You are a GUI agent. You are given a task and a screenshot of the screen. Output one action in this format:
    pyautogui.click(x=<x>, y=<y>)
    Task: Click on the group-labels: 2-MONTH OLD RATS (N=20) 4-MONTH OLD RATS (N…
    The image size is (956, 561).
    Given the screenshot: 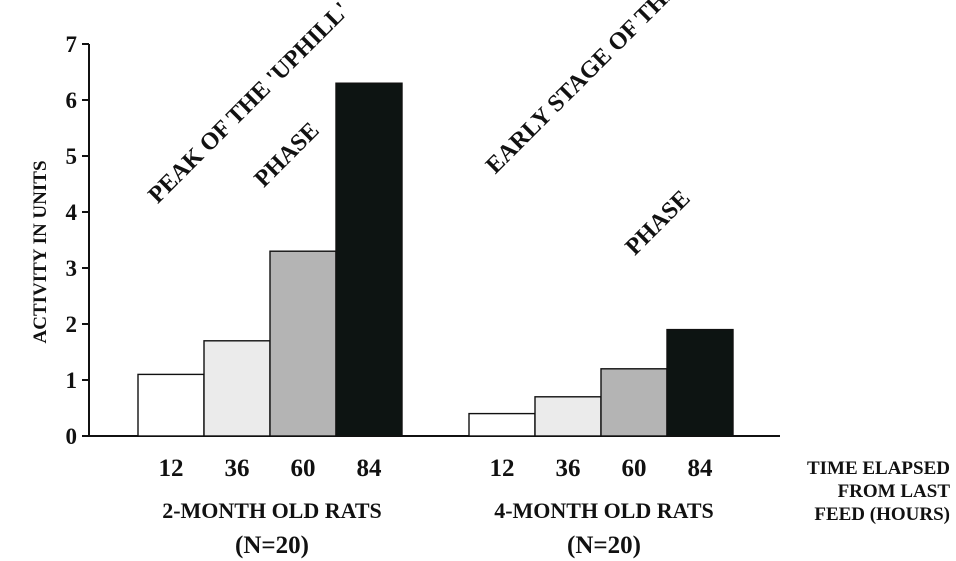 What is the action you would take?
    pyautogui.click(x=438, y=528)
    